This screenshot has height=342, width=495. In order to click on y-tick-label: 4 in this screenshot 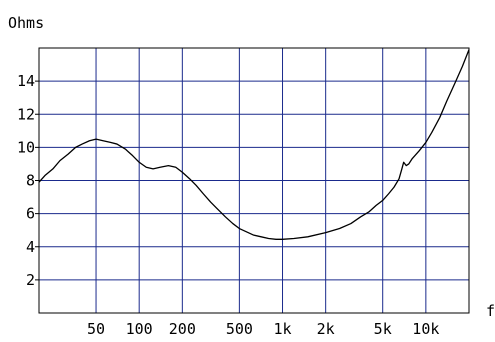, I will do `click(30, 247)`.